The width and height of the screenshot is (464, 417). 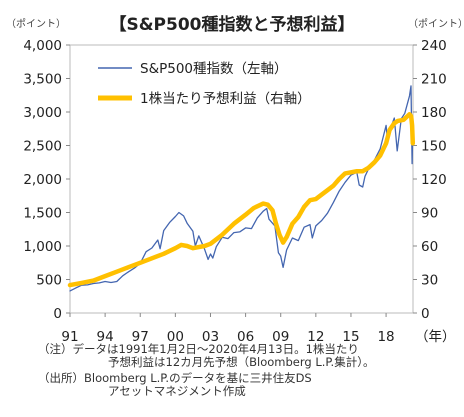 What do you see at coordinates (425, 314) in the screenshot?
I see `right-tick-label: 0` at bounding box center [425, 314].